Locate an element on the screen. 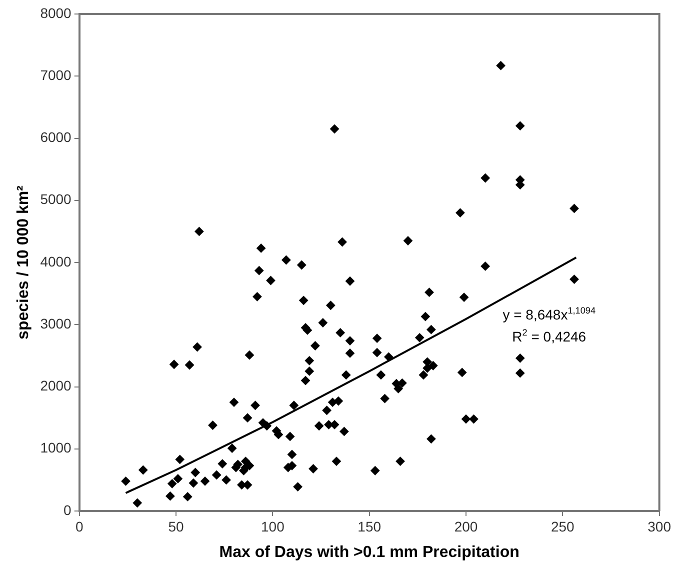 This screenshot has height=570, width=674. x-tick-label: 50 is located at coordinates (176, 526).